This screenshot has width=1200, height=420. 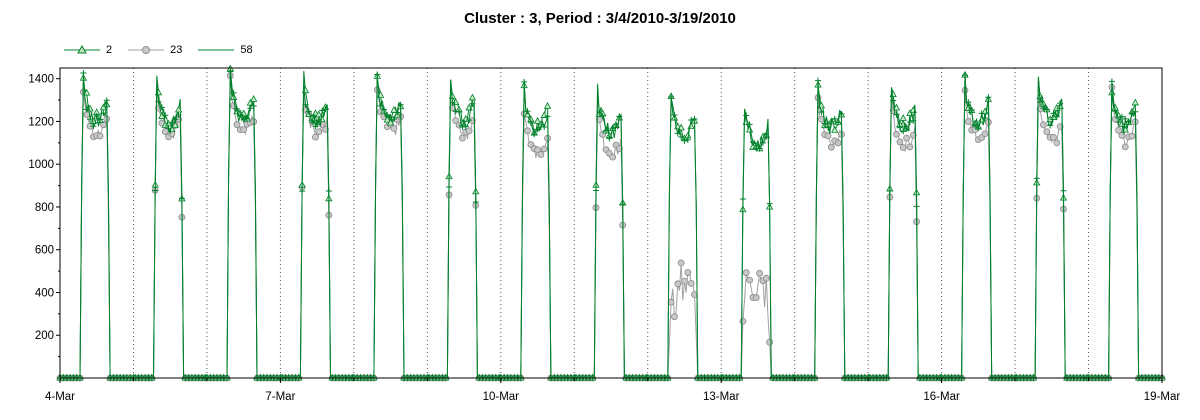 What do you see at coordinates (60, 397) in the screenshot?
I see `x-tick-label: 4-Mar` at bounding box center [60, 397].